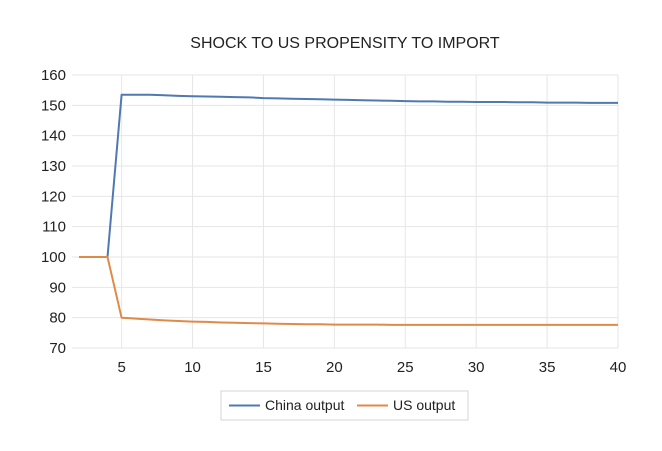 Image resolution: width=662 pixels, height=451 pixels. I want to click on legend-label-us-output: US output, so click(424, 405).